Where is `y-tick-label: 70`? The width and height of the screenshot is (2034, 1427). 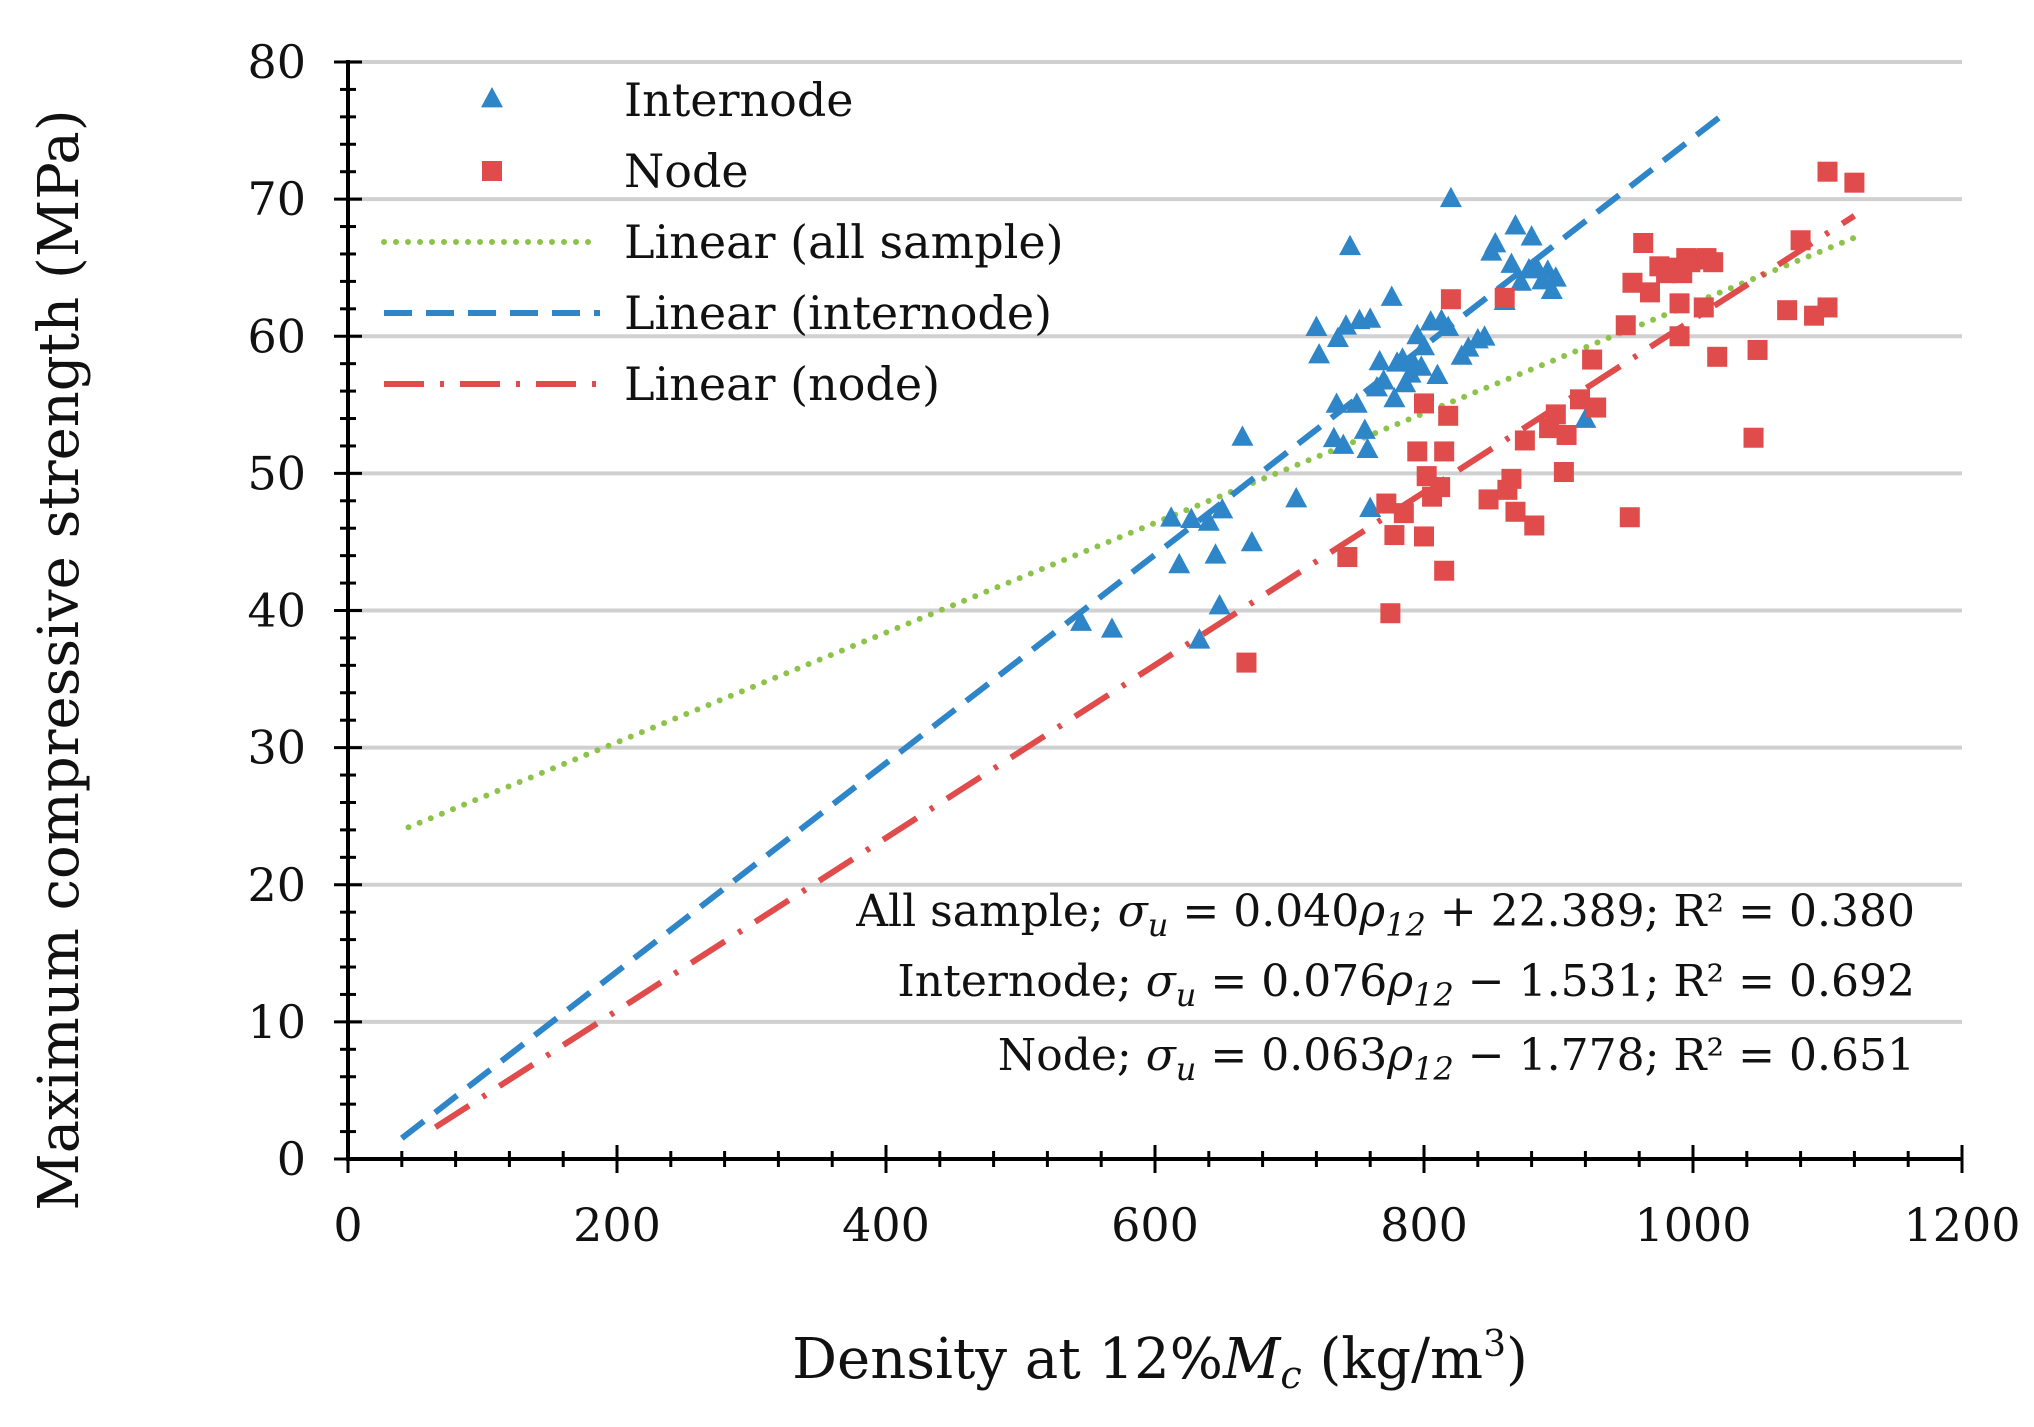
y-tick-label: 70 is located at coordinates (276, 199).